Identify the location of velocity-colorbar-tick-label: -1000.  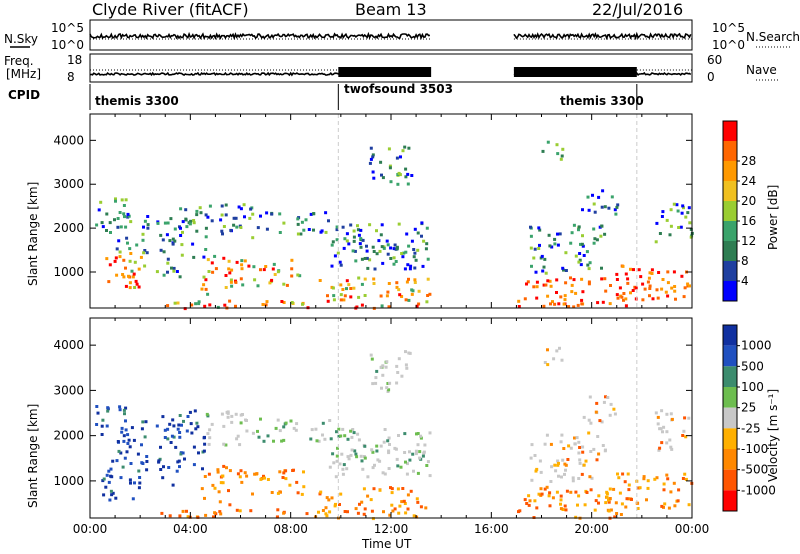
(758, 490).